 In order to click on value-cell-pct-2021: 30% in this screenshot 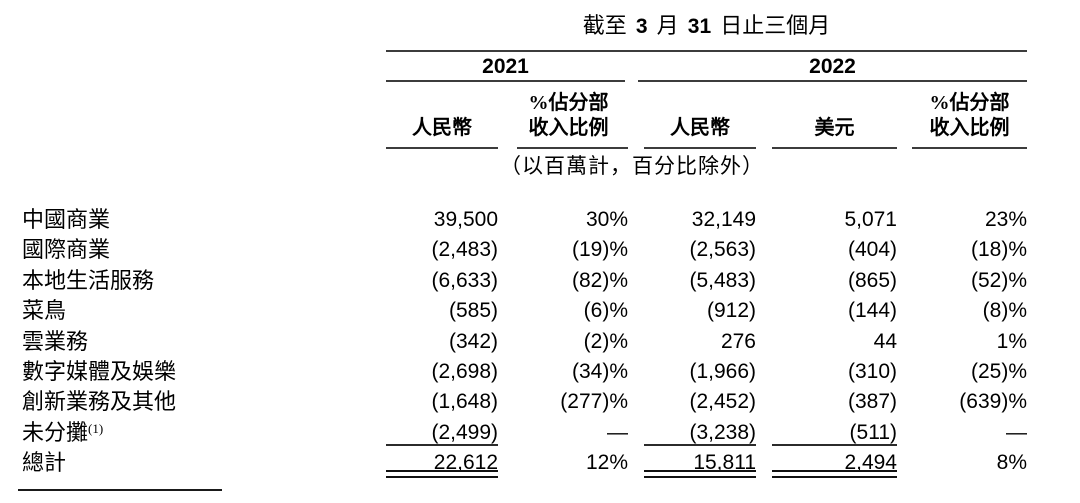, I will do `click(606, 219)`.